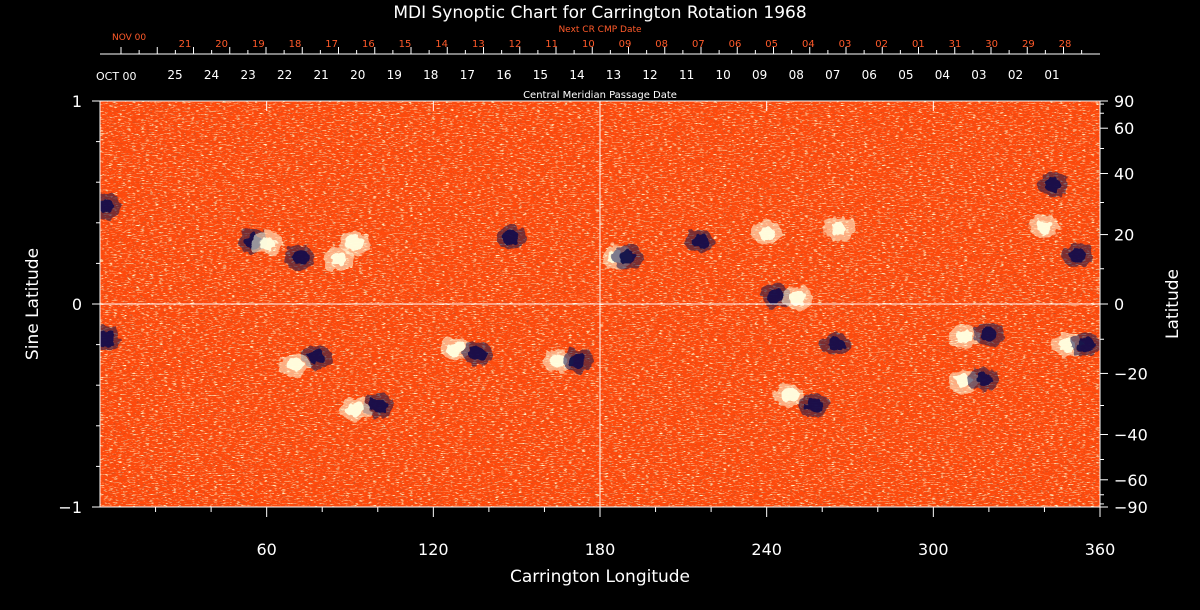 This screenshot has width=1200, height=610. I want to click on cmp-date-label: 06, so click(869, 75).